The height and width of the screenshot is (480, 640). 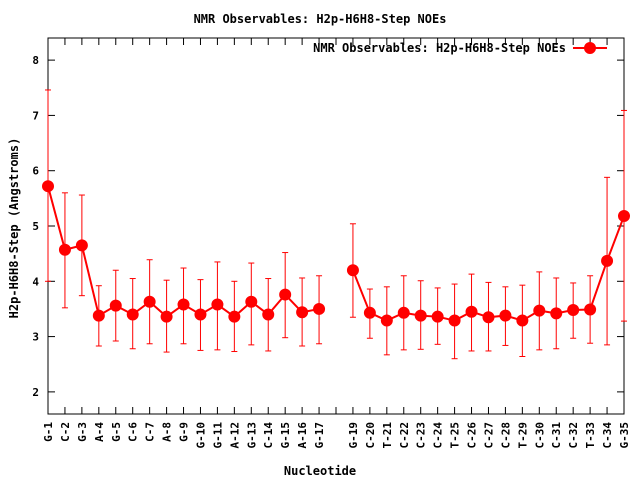 What do you see at coordinates (505, 435) in the screenshot?
I see `x-tick-label: C-28` at bounding box center [505, 435].